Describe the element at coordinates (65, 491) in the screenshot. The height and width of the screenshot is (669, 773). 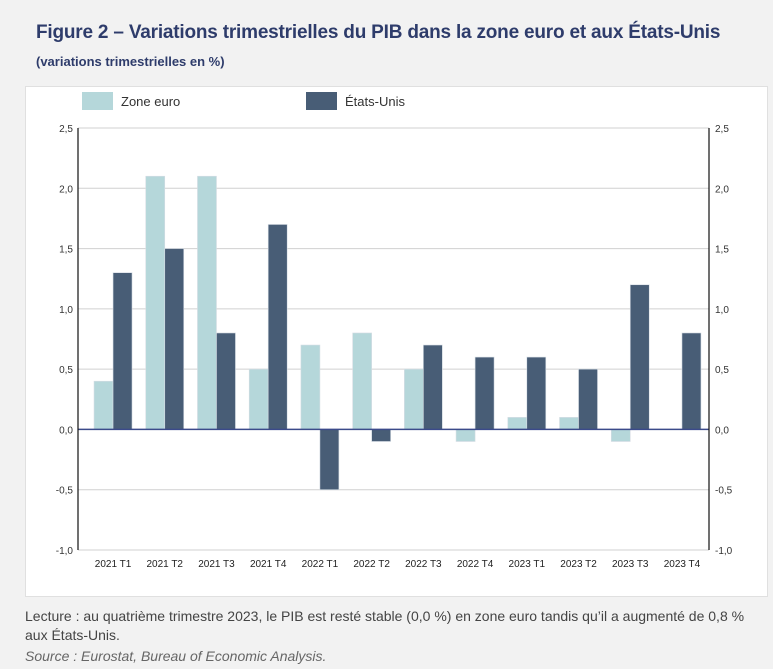
I see `y-tick-label-left: -0,5` at that location.